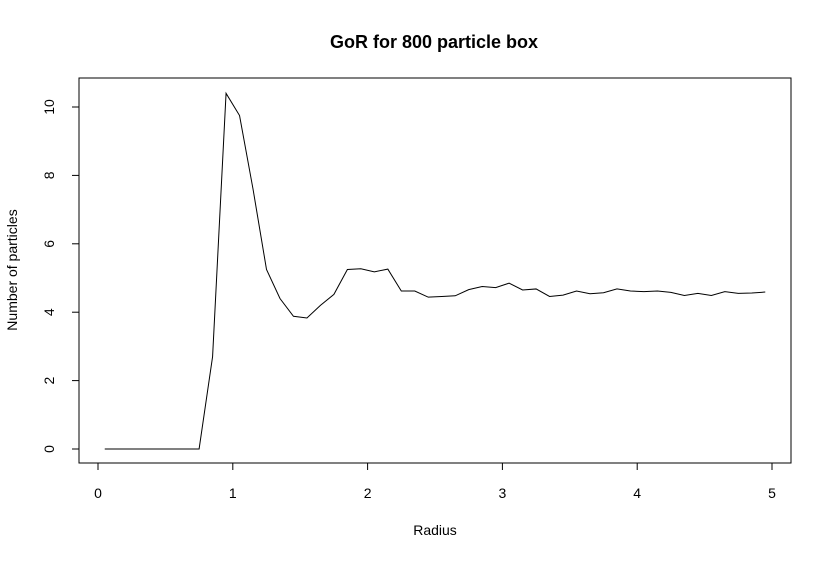 This screenshot has width=832, height=561. Describe the element at coordinates (435, 530) in the screenshot. I see `x-axis-label: Radius` at that location.